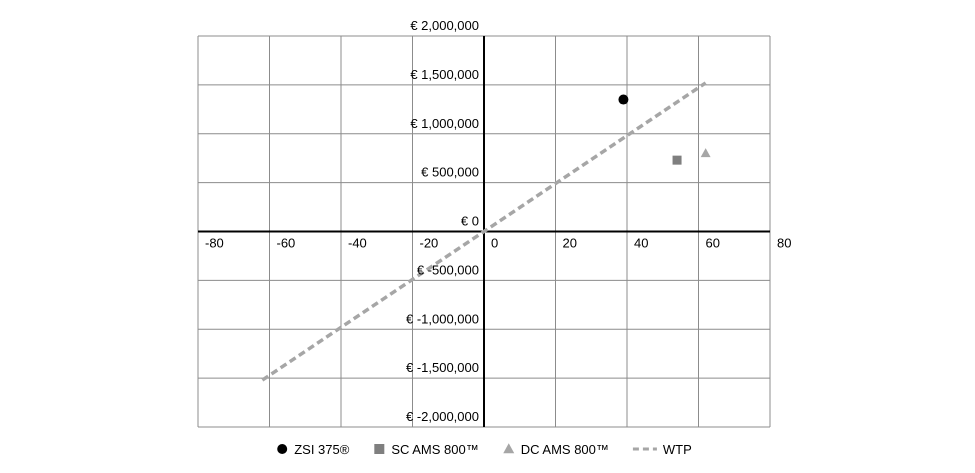 The height and width of the screenshot is (473, 975). What do you see at coordinates (357, 243) in the screenshot?
I see `x-tick-label: -40` at bounding box center [357, 243].